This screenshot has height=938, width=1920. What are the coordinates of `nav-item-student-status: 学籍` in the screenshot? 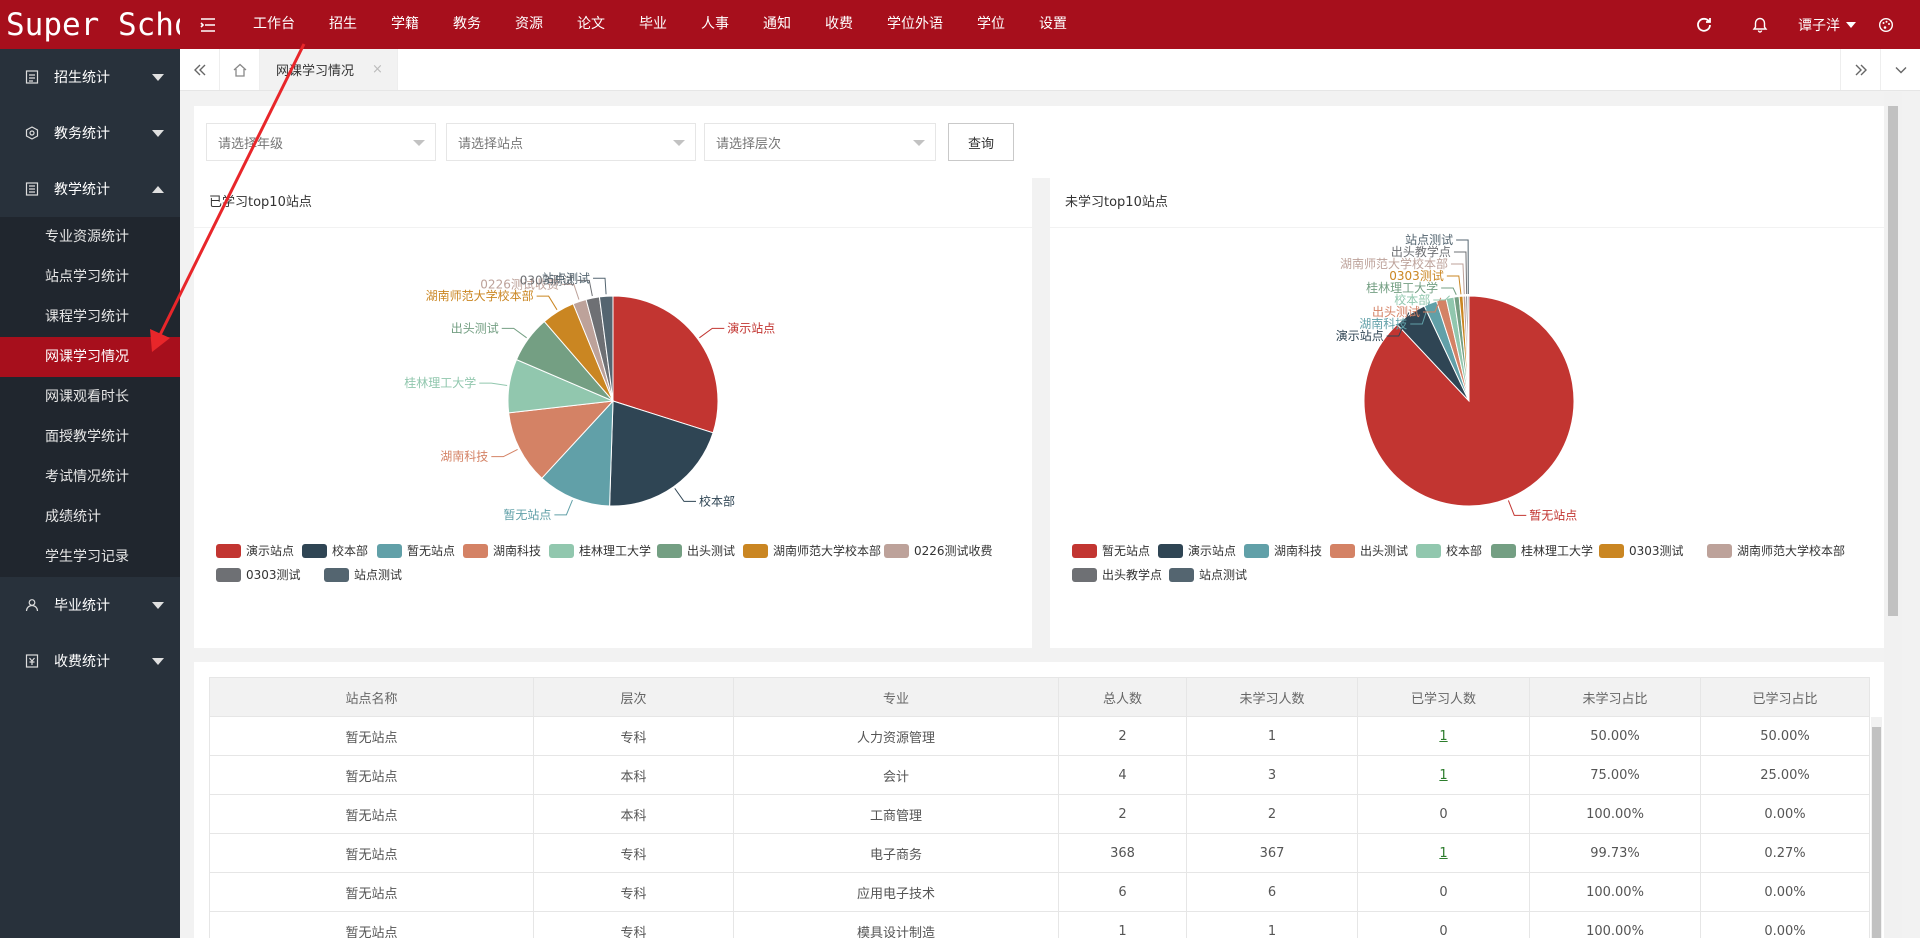 It's located at (405, 24).